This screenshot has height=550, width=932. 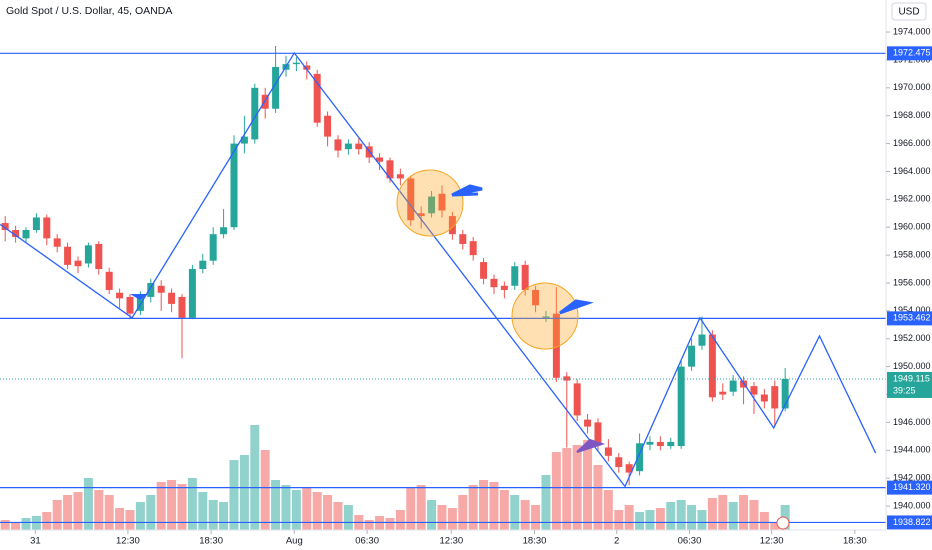 I want to click on x-tick-label: 2, so click(x=616, y=541).